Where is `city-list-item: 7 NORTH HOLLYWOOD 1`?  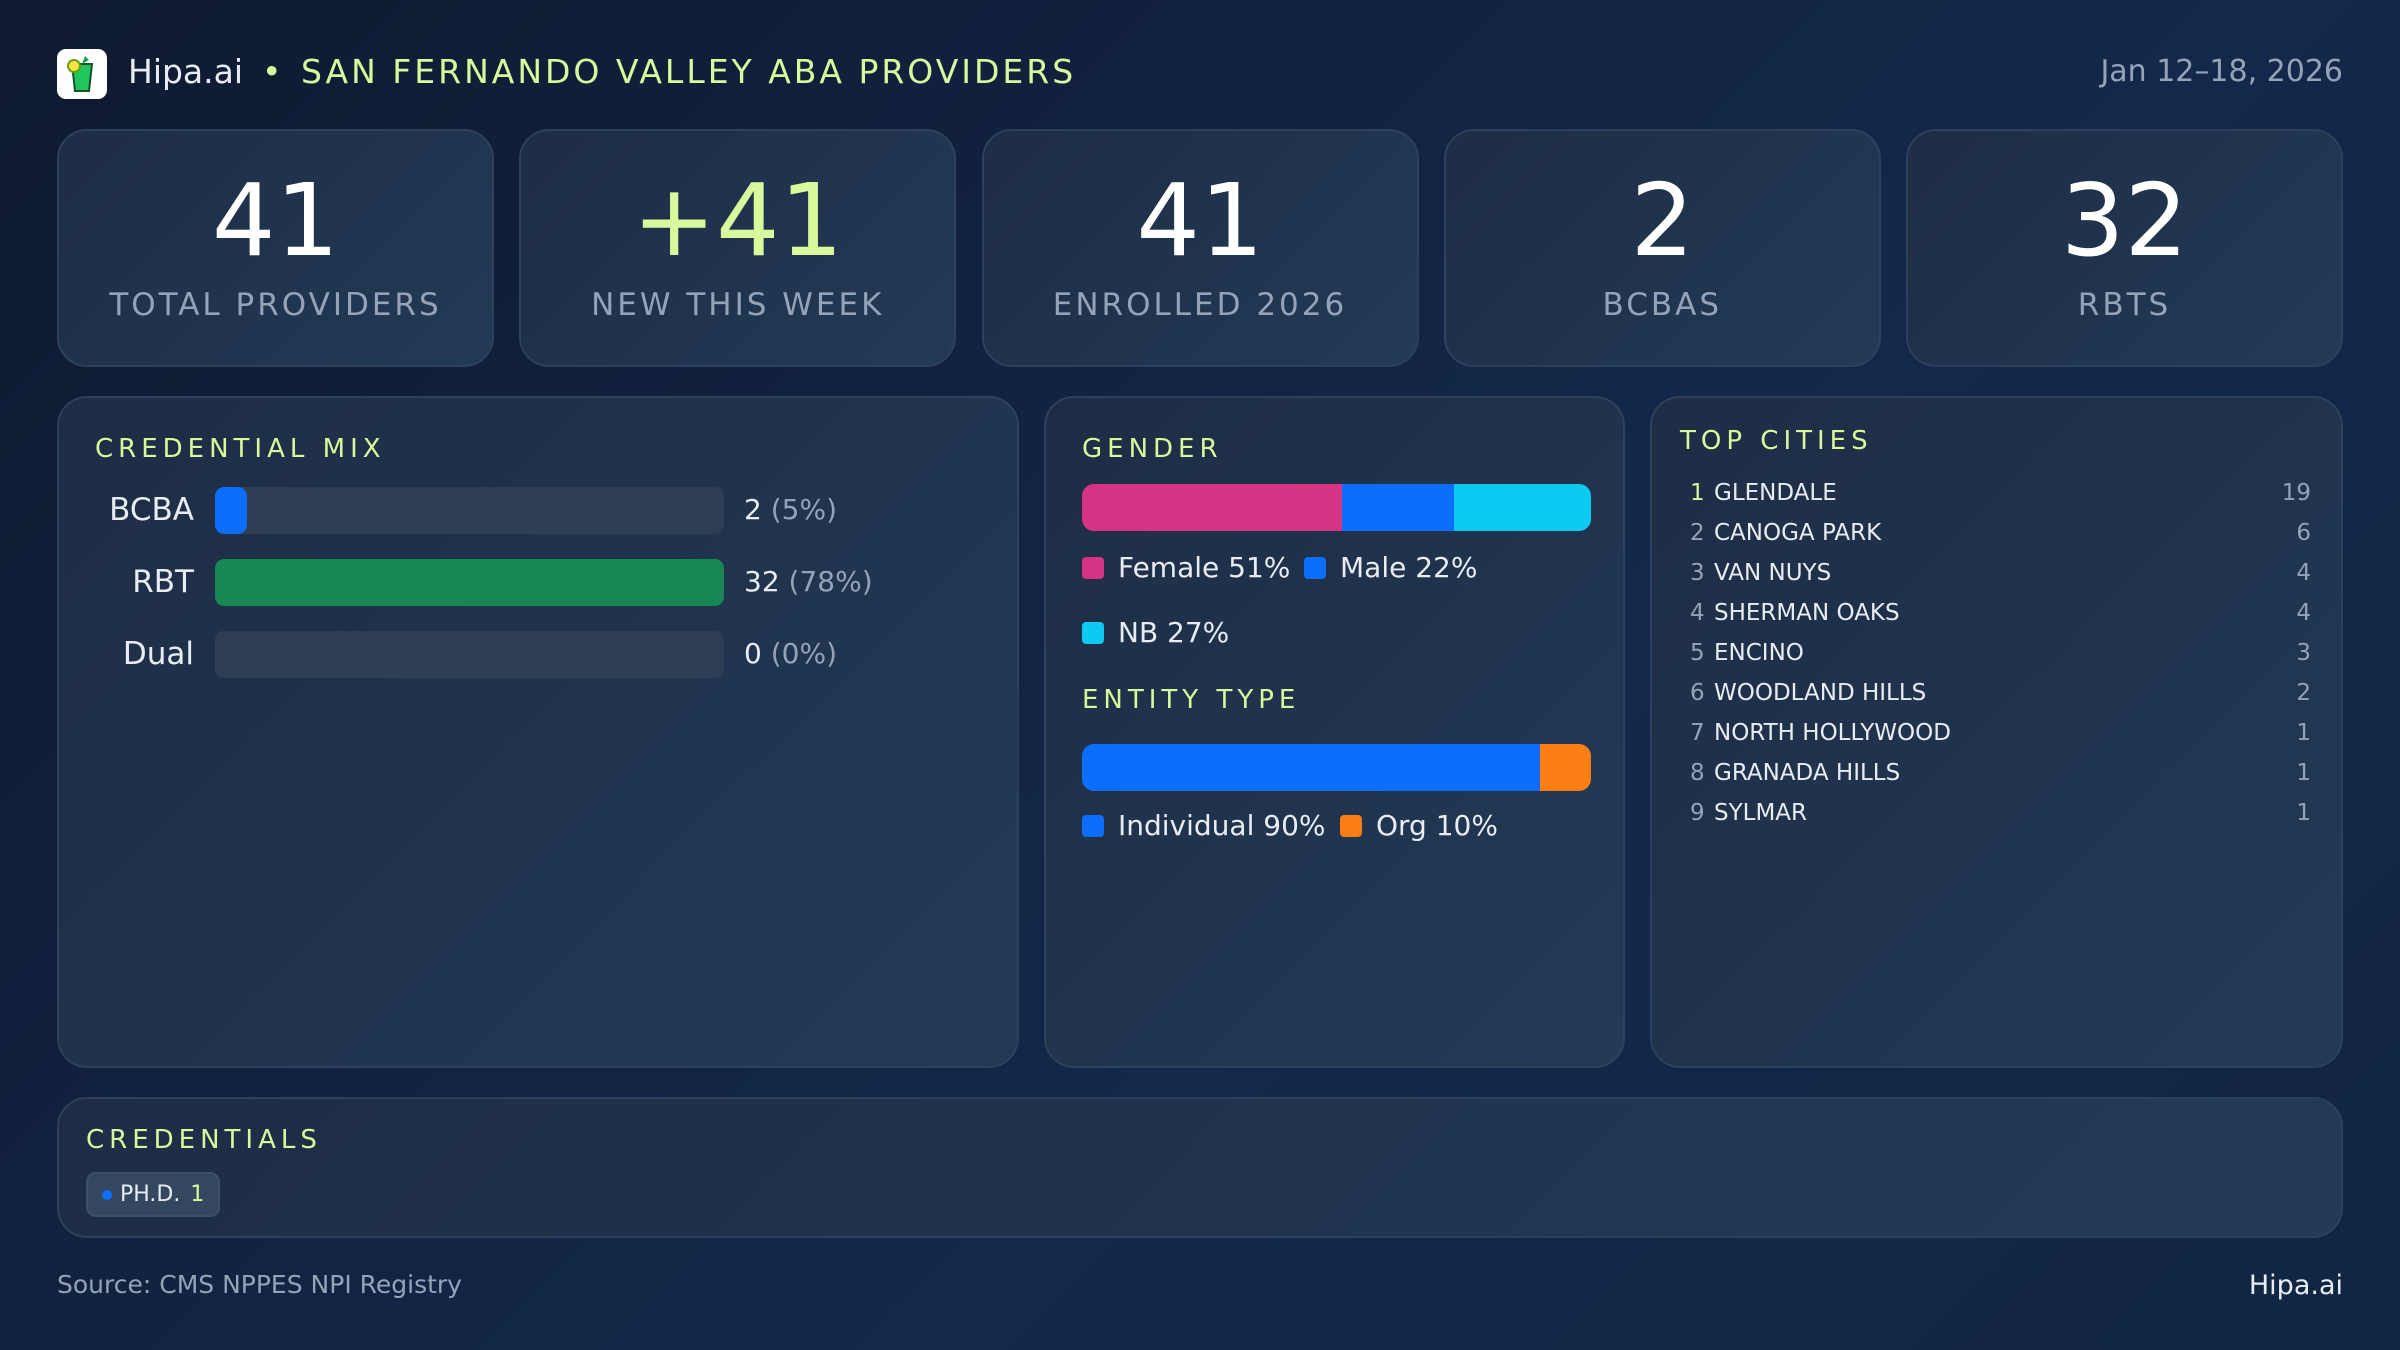
city-list-item: 7 NORTH HOLLYWOOD 1 is located at coordinates (2000, 733).